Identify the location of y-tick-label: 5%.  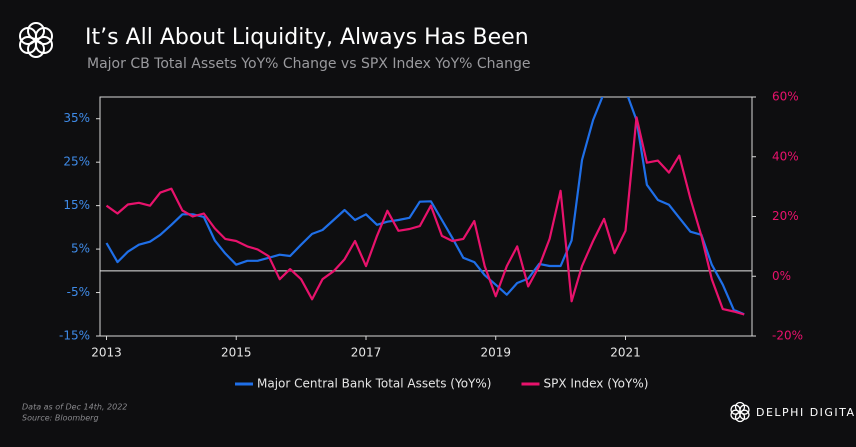
(80, 249).